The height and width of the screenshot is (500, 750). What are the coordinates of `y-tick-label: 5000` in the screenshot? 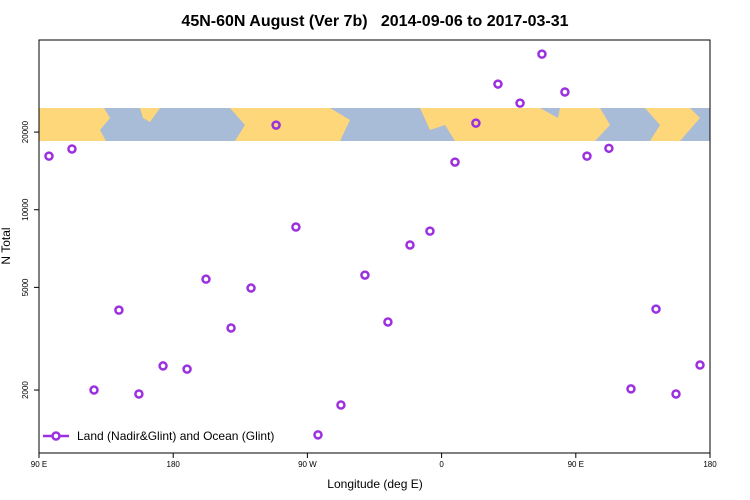 It's located at (25, 287).